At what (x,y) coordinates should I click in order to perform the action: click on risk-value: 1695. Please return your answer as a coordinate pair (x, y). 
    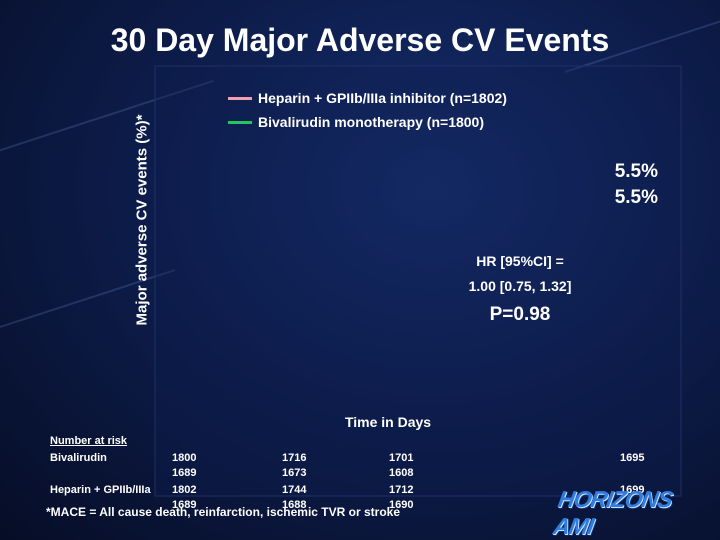
    Looking at the image, I should click on (632, 458).